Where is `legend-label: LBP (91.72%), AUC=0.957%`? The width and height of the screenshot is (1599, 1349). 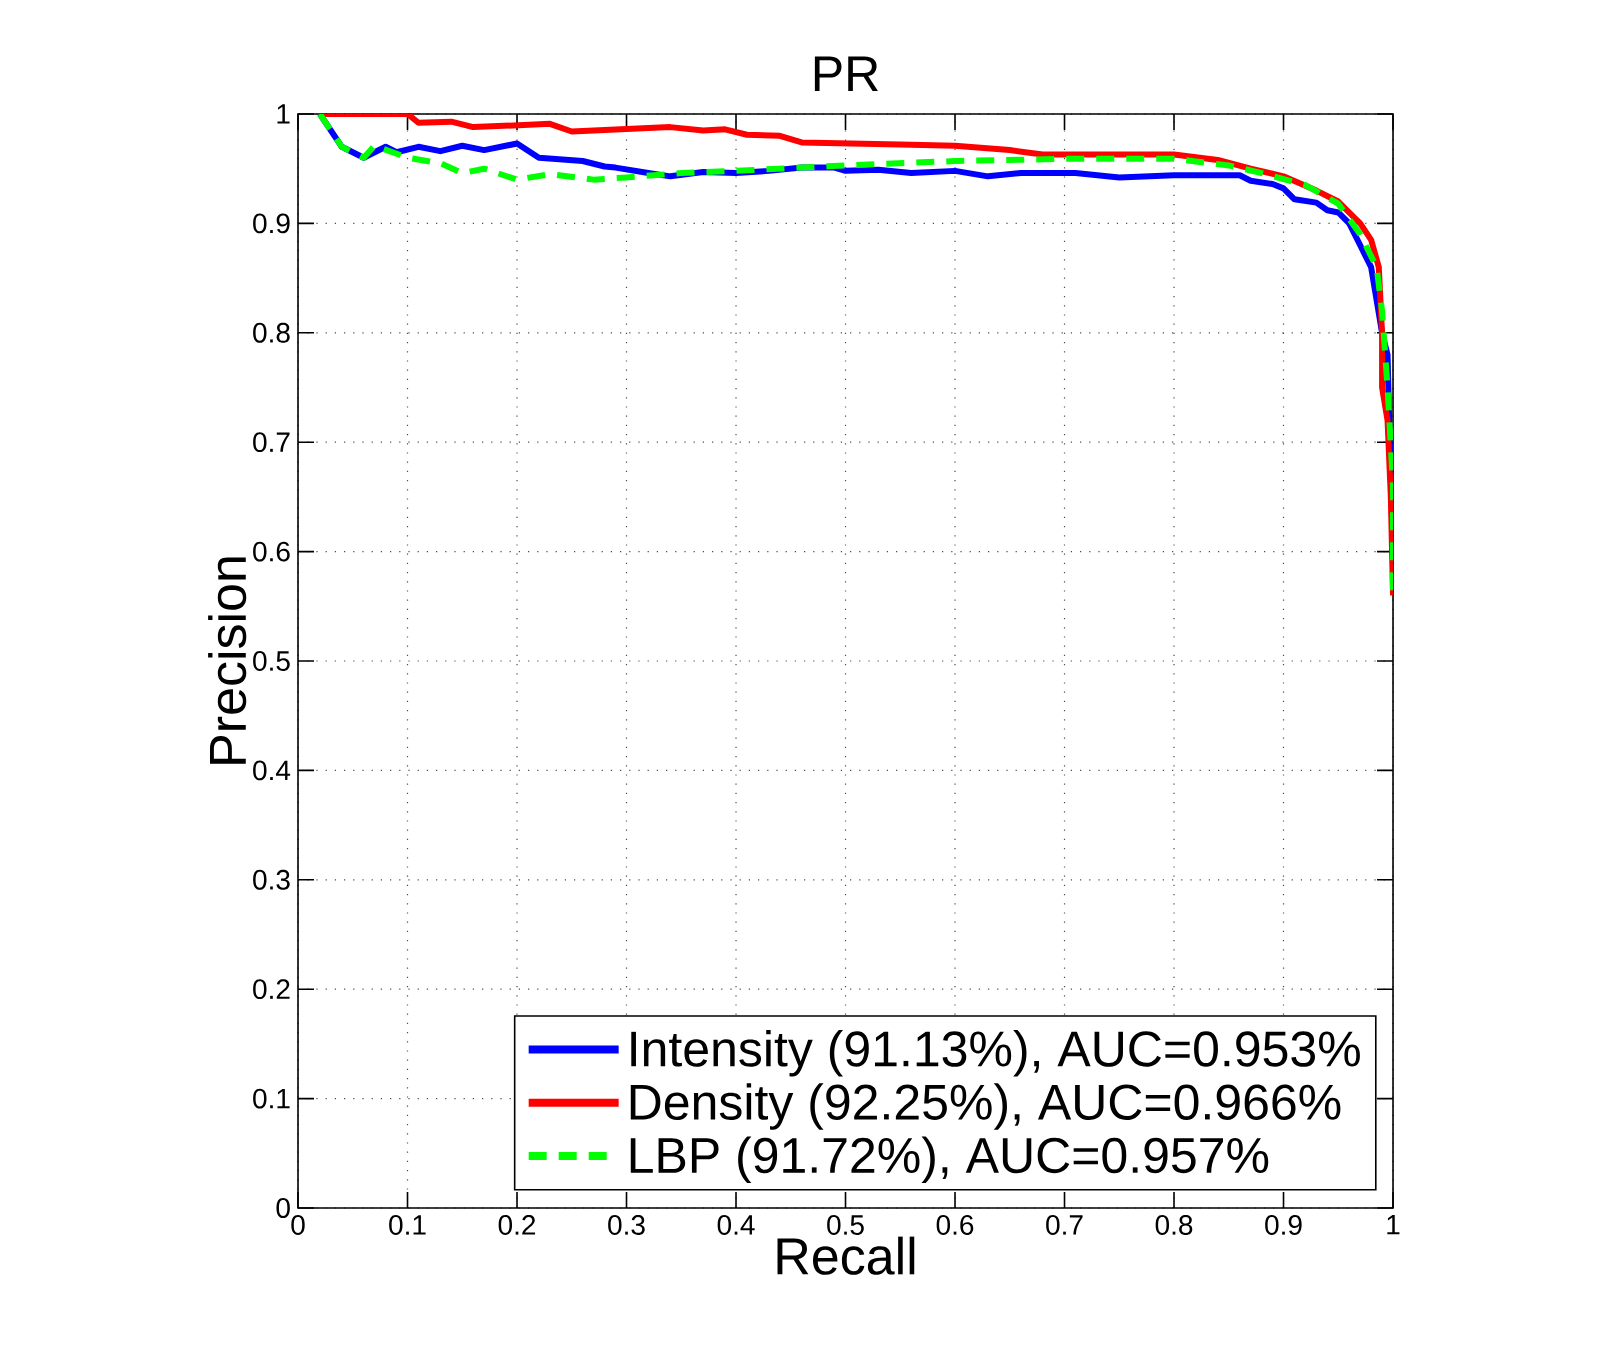 legend-label: LBP (91.72%), AUC=0.957% is located at coordinates (949, 1160).